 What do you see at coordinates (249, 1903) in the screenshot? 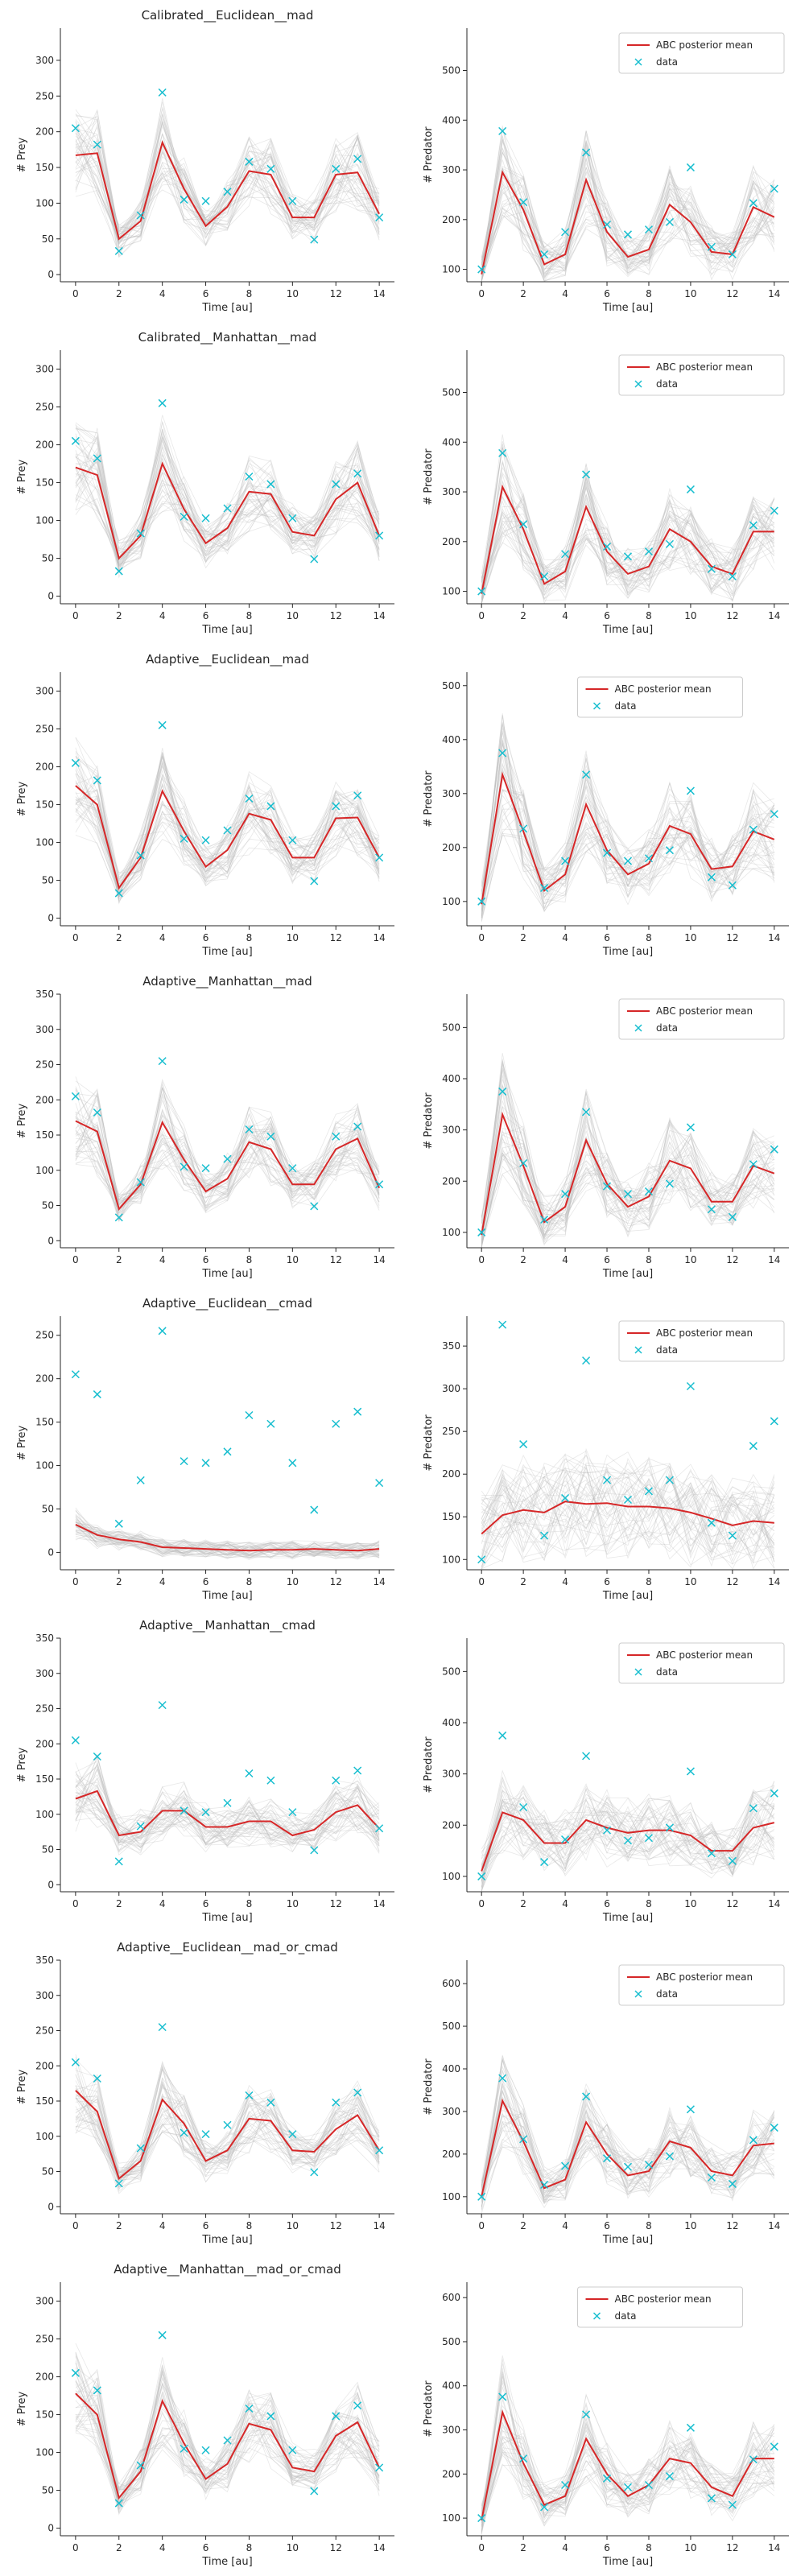
I see `x-tick-label: 8` at bounding box center [249, 1903].